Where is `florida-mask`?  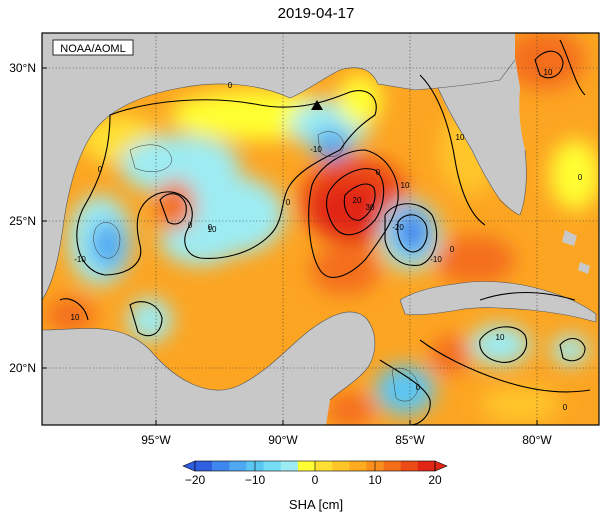 florida-mask is located at coordinates (482, 136).